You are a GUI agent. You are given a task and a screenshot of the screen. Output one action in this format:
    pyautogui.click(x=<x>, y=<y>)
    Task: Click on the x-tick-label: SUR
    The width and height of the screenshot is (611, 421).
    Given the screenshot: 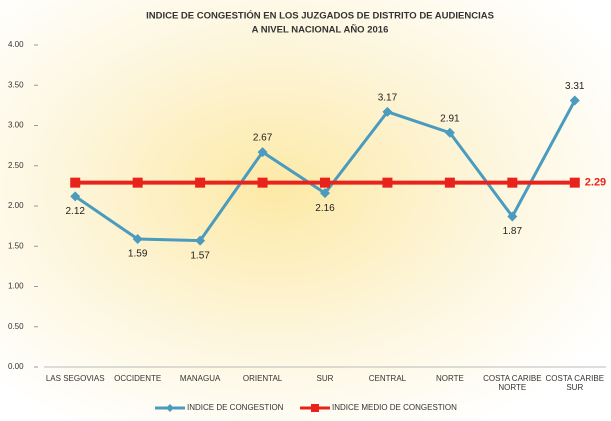 What is the action you would take?
    pyautogui.click(x=325, y=378)
    